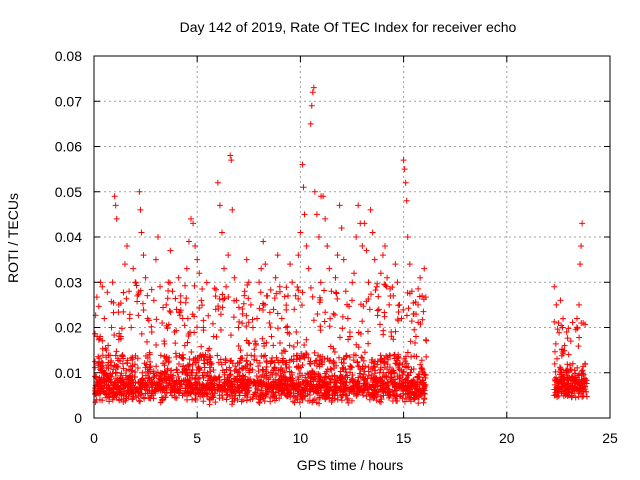  What do you see at coordinates (404, 438) in the screenshot?
I see `x-tick-label: 15` at bounding box center [404, 438].